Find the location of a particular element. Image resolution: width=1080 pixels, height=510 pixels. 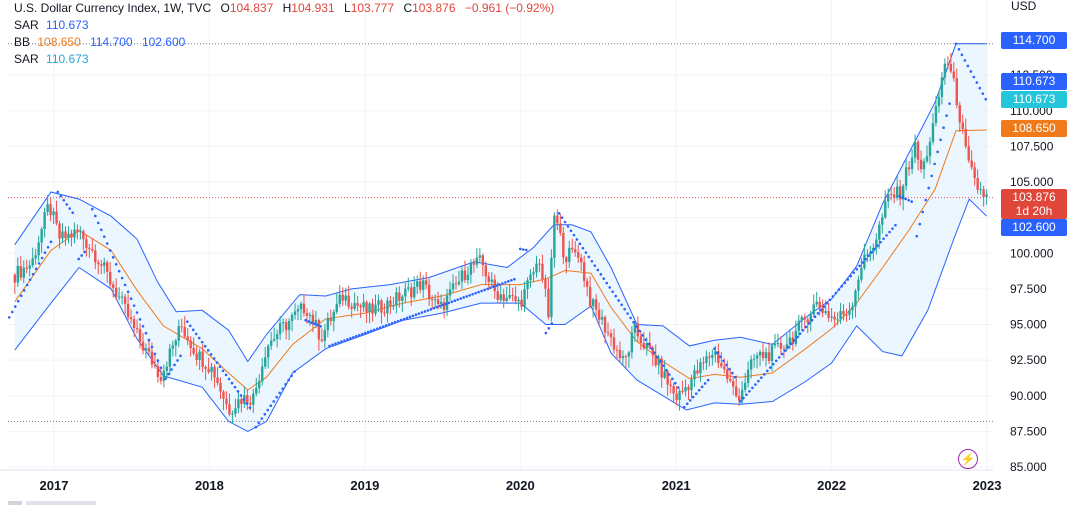

sar-price-tag-2: 110.673 is located at coordinates (1034, 99).